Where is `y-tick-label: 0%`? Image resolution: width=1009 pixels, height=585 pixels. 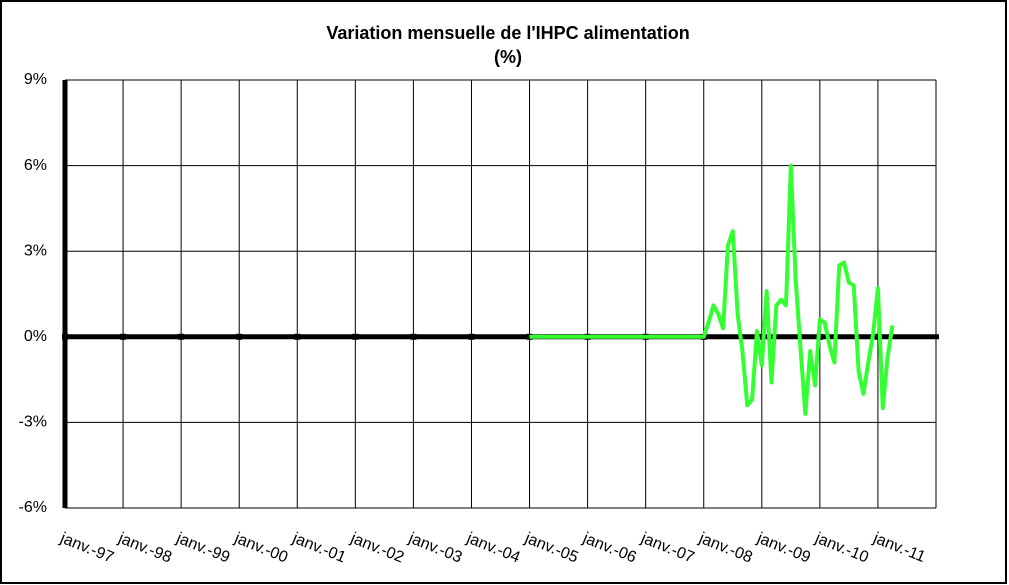 y-tick-label: 0% is located at coordinates (35, 336).